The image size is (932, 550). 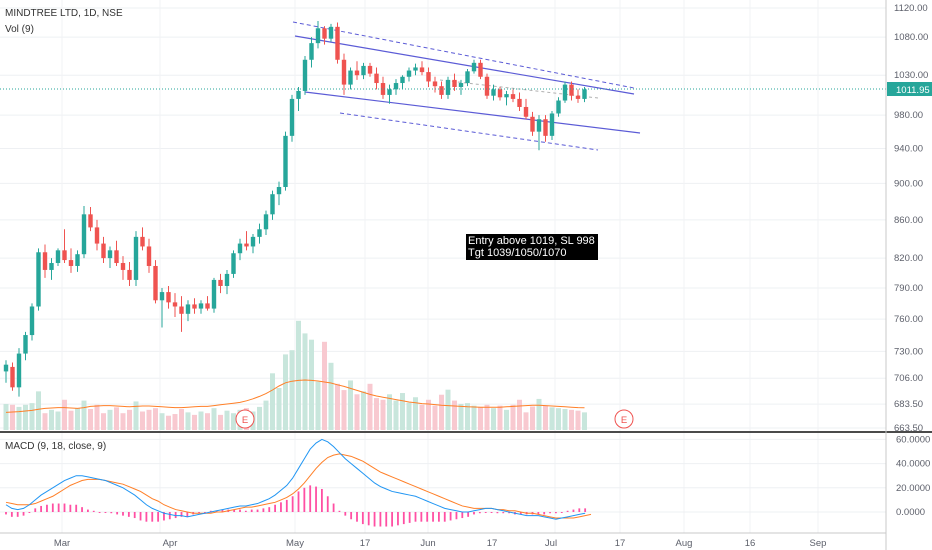 What do you see at coordinates (913, 464) in the screenshot?
I see `macd-tick-label: 40.0000` at bounding box center [913, 464].